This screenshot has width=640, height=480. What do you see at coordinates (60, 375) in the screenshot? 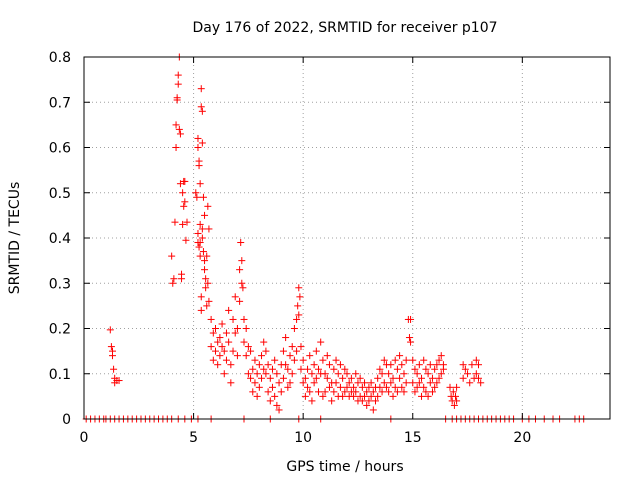
I see `y-tick-label: 0.1` at bounding box center [60, 375].